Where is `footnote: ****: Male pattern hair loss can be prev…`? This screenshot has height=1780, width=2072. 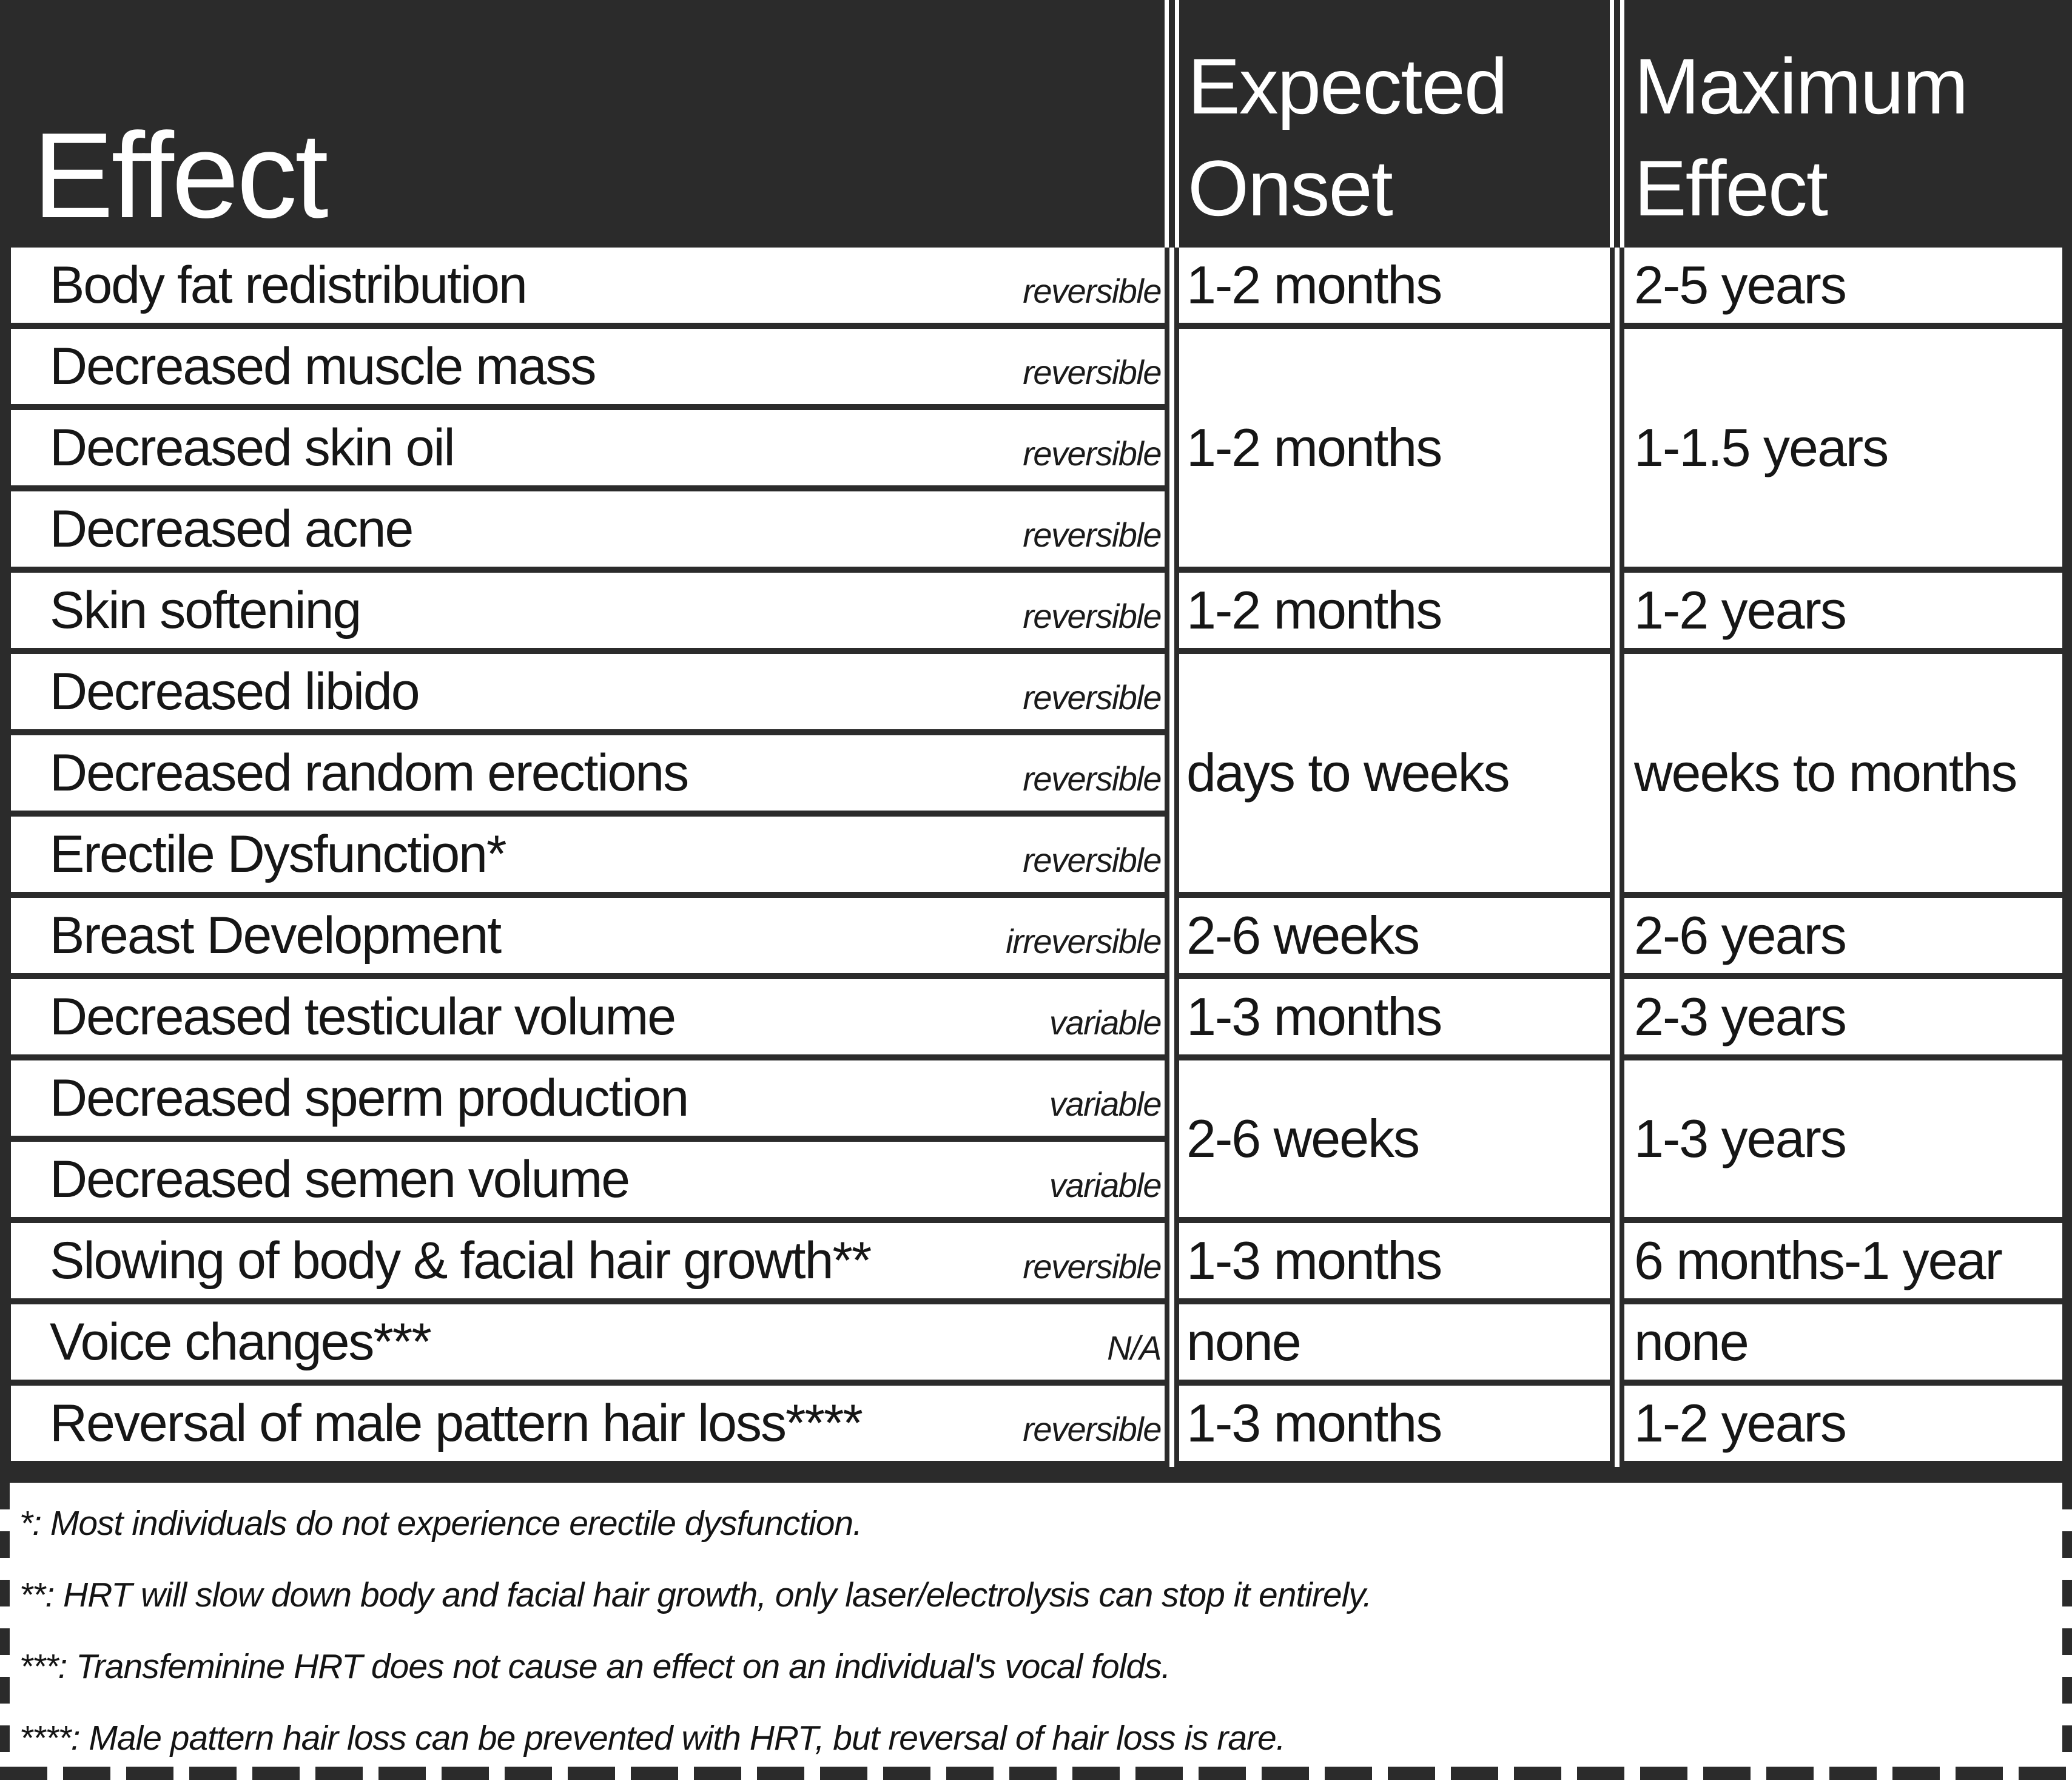 footnote: ****: Male pattern hair loss can be prev… is located at coordinates (653, 1738).